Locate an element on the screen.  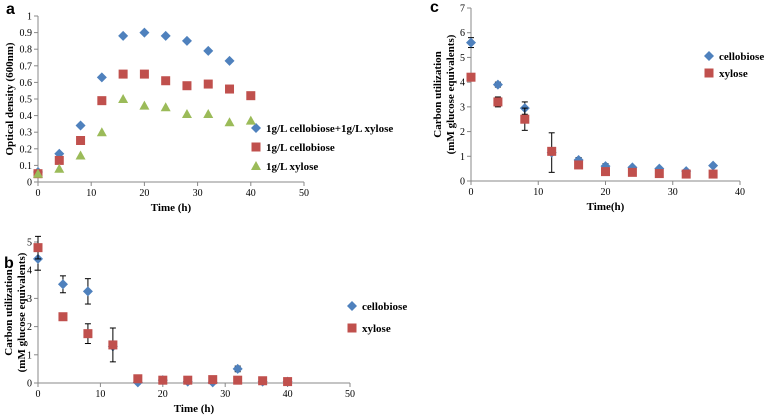
panel-label-c: c is located at coordinates (434, 8).